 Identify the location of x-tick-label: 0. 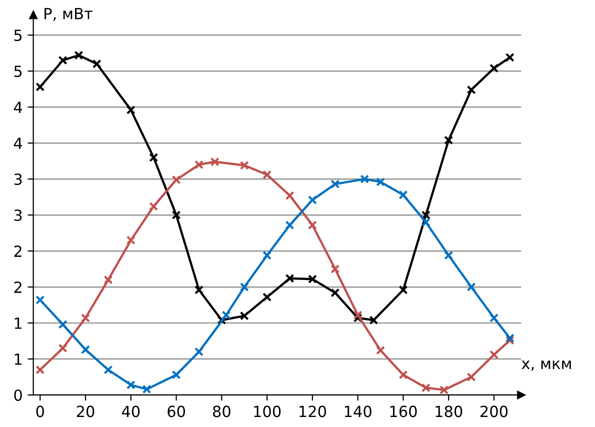
(40, 412).